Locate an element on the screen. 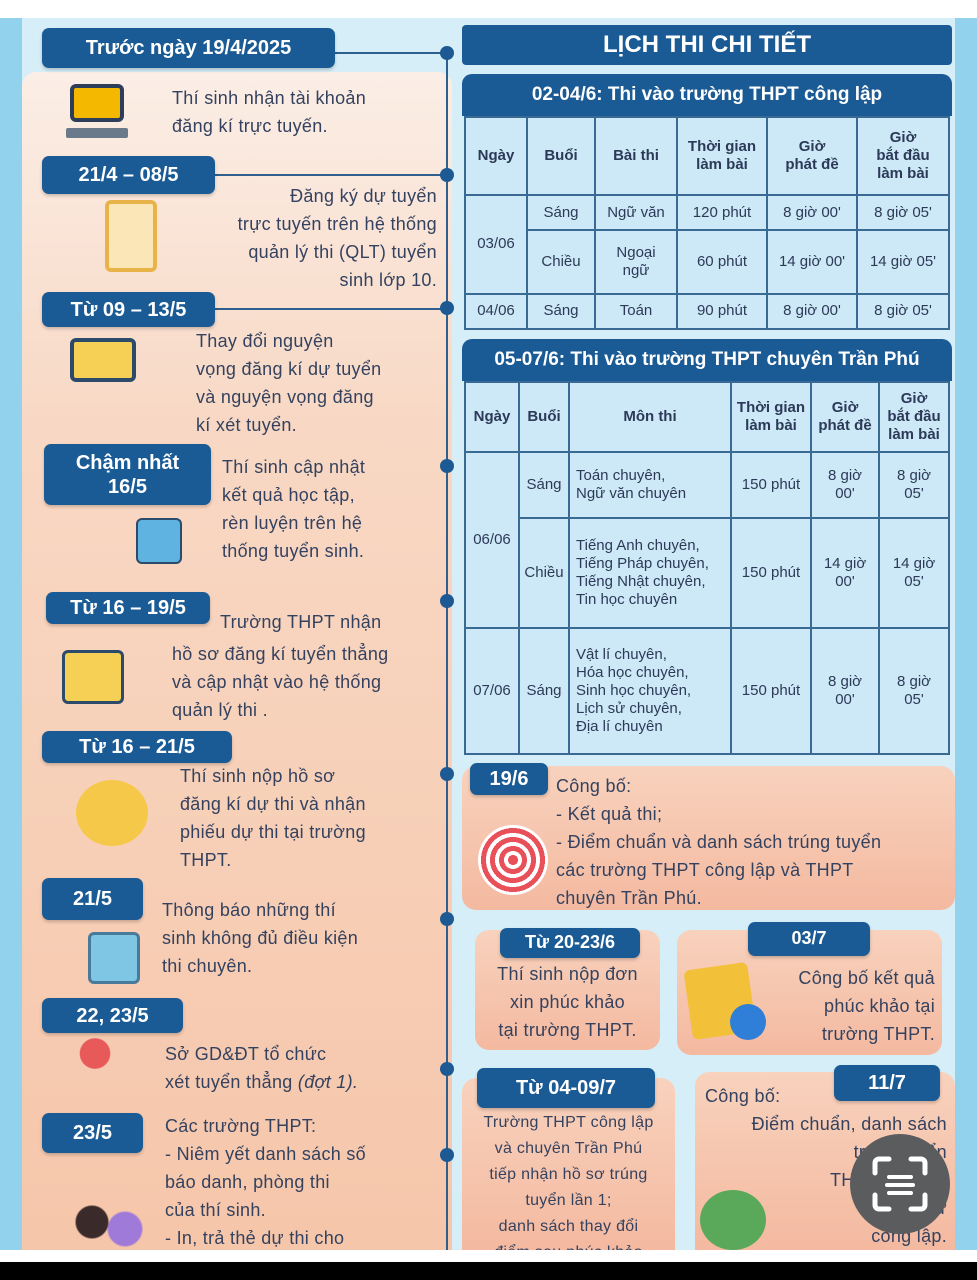  timeline-text-italic: (đợt 1). is located at coordinates (328, 1082).